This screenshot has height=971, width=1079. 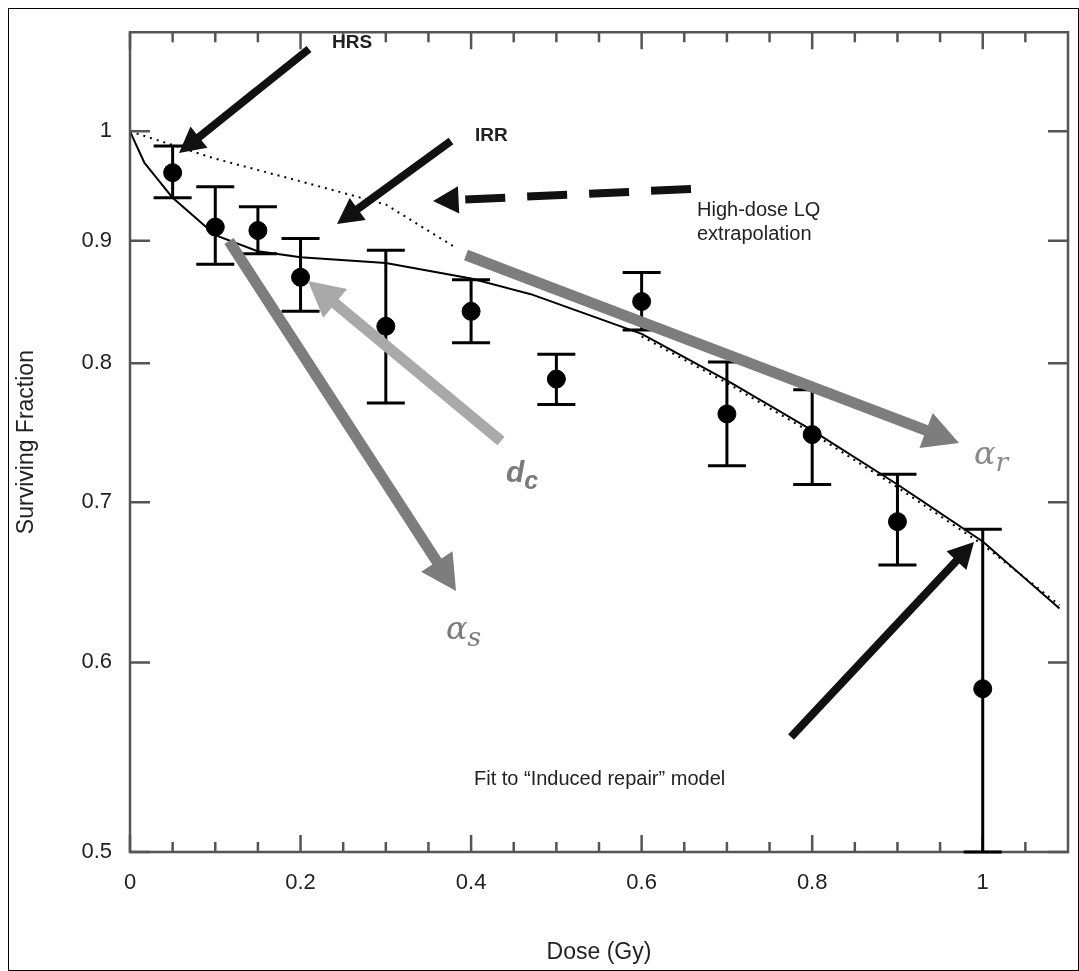 What do you see at coordinates (600, 778) in the screenshot?
I see `annotation: Fit to “Induced repair” model` at bounding box center [600, 778].